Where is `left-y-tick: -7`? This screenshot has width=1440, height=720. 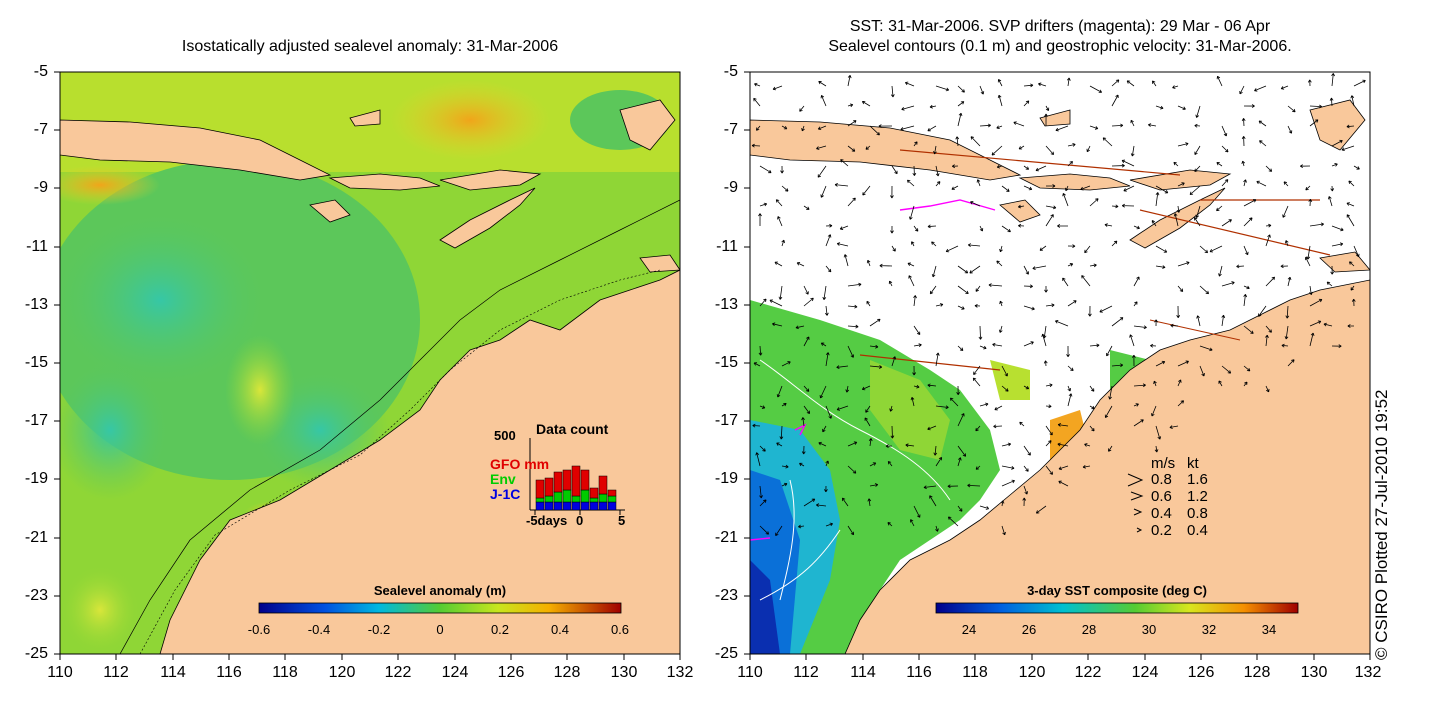 left-y-tick: -7 is located at coordinates (40, 129).